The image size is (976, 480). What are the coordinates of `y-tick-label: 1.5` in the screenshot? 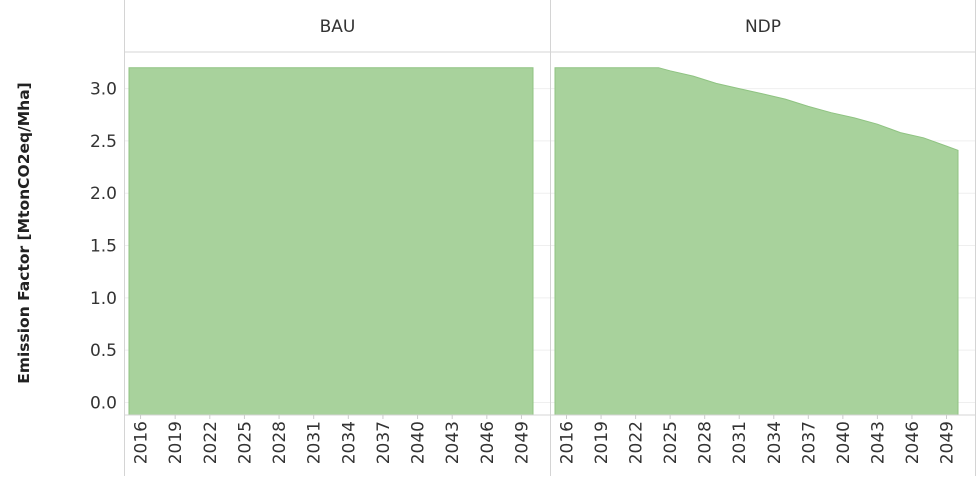 It's located at (103, 247).